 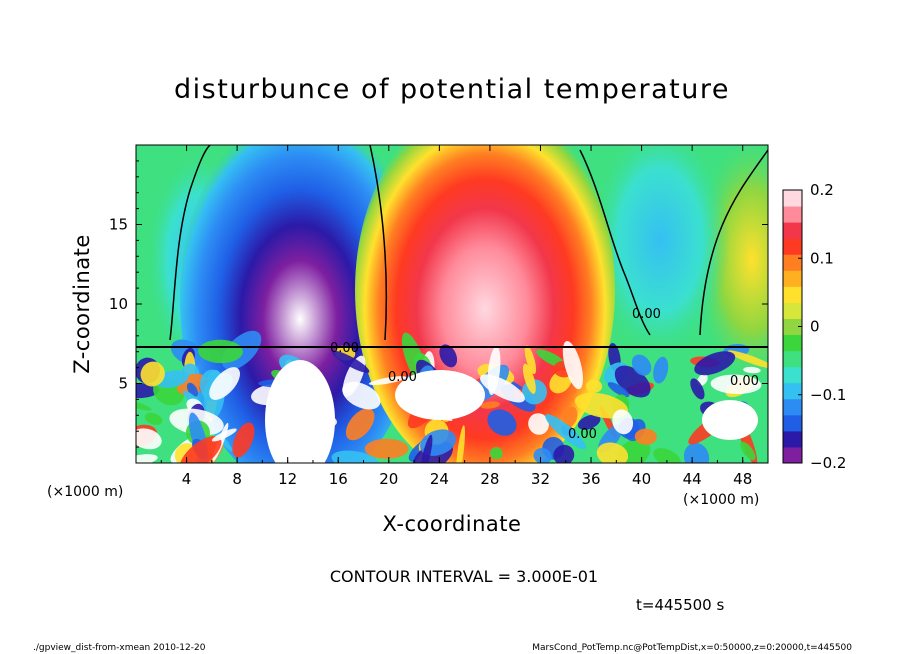 I want to click on x-tick-label: 20, so click(x=388, y=479).